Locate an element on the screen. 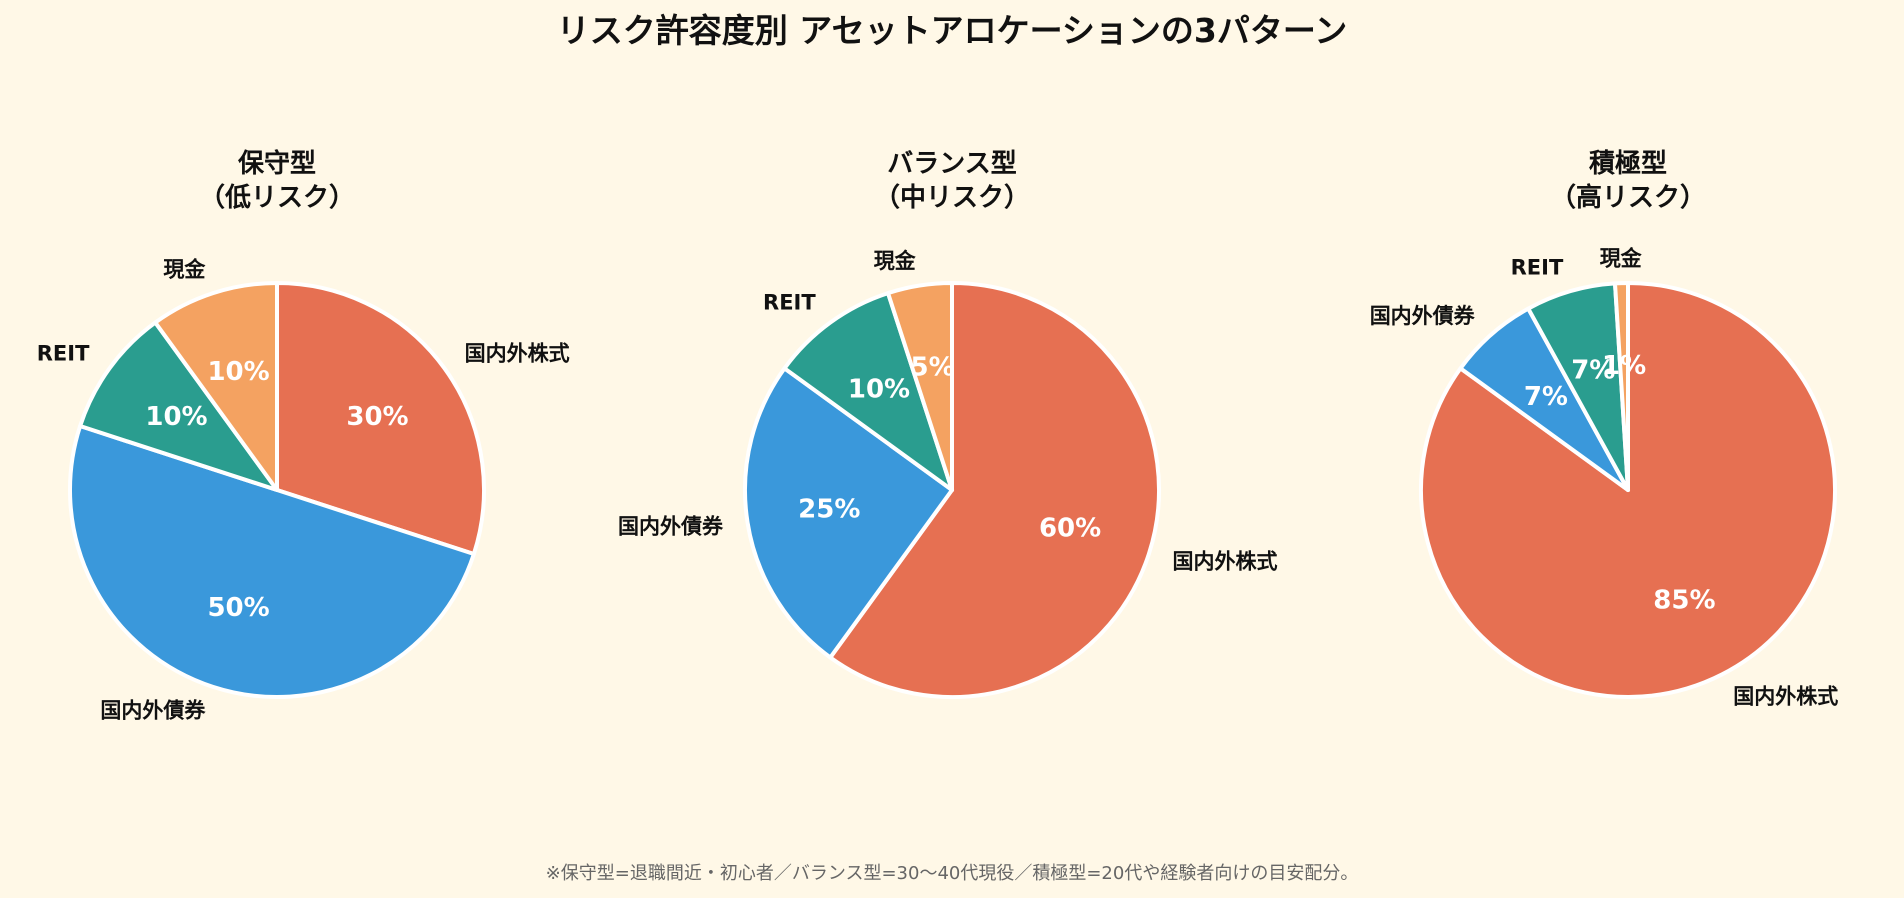  pie-title-line1: バランス型 is located at coordinates (951, 164).